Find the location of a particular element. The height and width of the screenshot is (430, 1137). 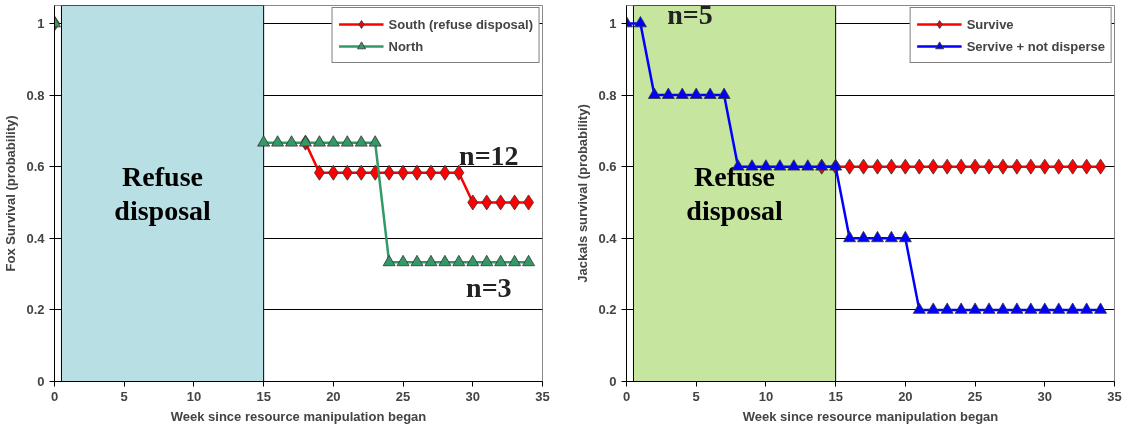

annotation: n=12 is located at coordinates (489, 156).